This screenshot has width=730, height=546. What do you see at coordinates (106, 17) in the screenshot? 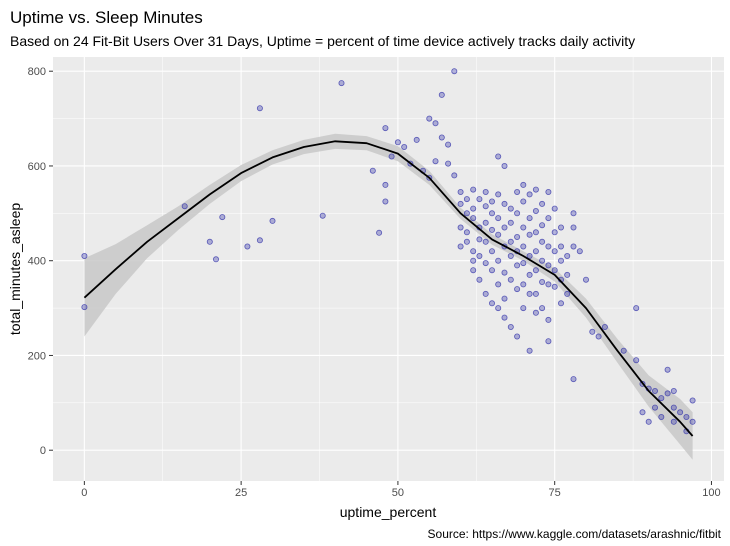
I see `chart-title: Uptime vs. Sleep Minutes` at bounding box center [106, 17].